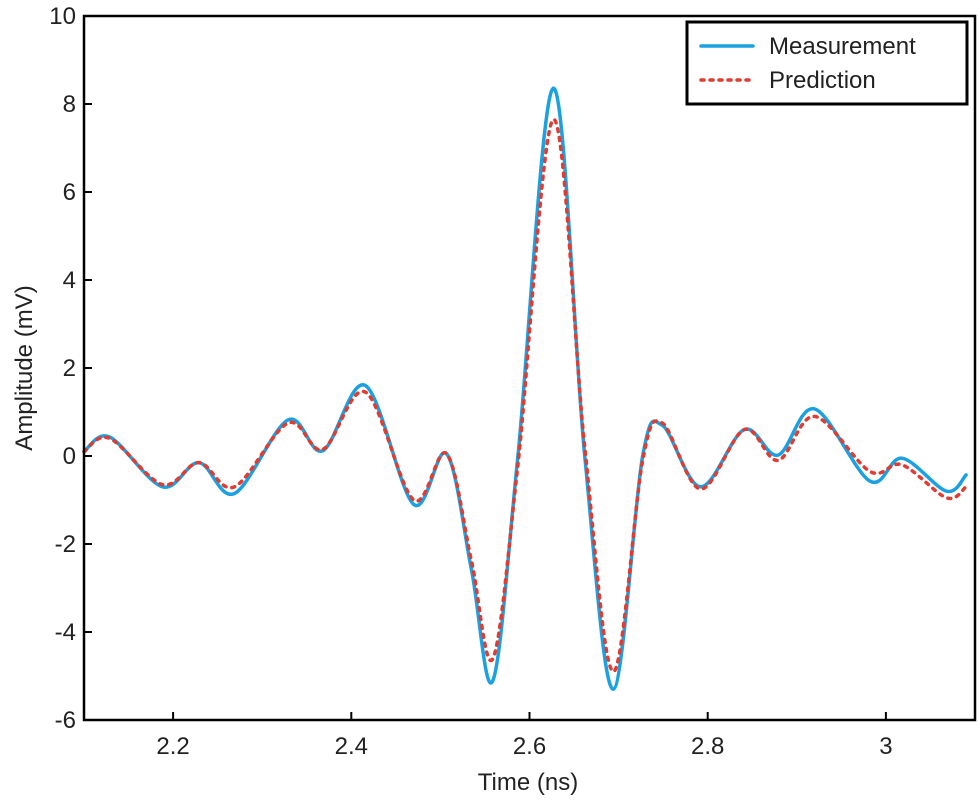 The width and height of the screenshot is (978, 809). I want to click on y-tick-label: 4, so click(69, 280).